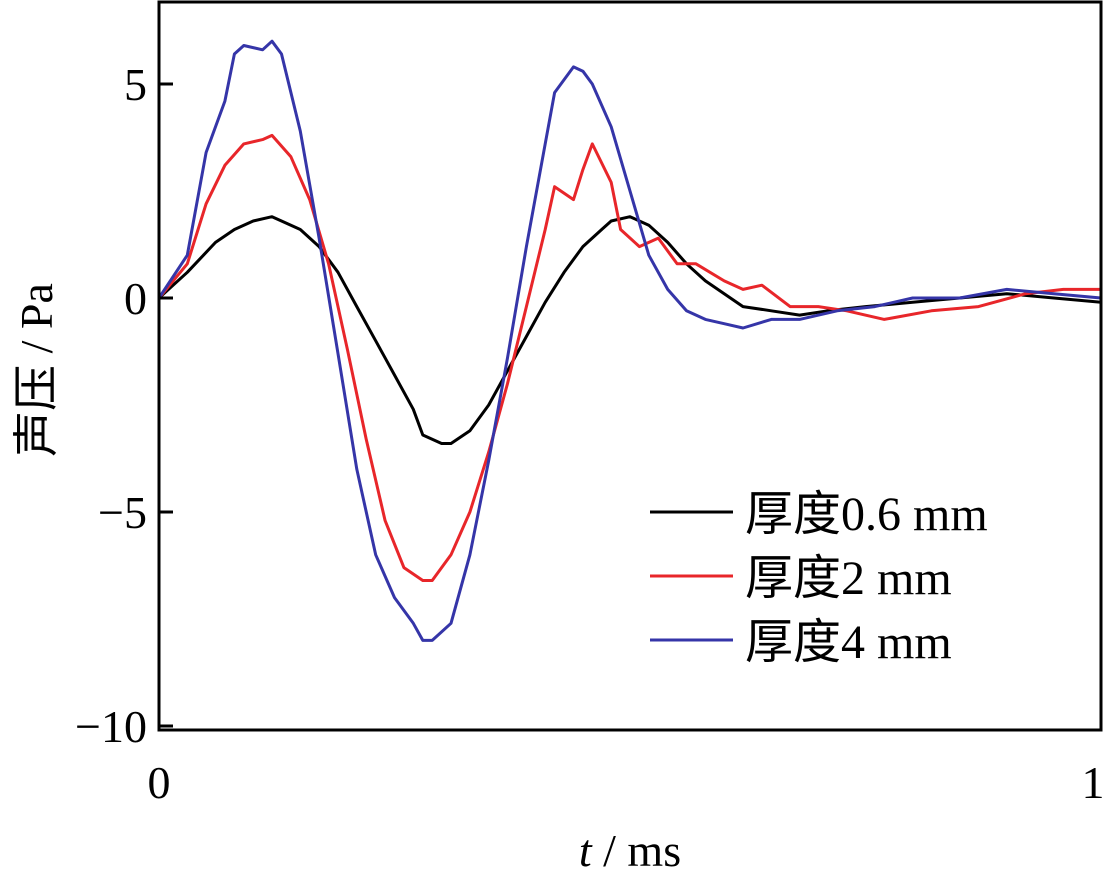 The width and height of the screenshot is (1115, 871). I want to click on y-tick-label: 0, so click(135, 298).